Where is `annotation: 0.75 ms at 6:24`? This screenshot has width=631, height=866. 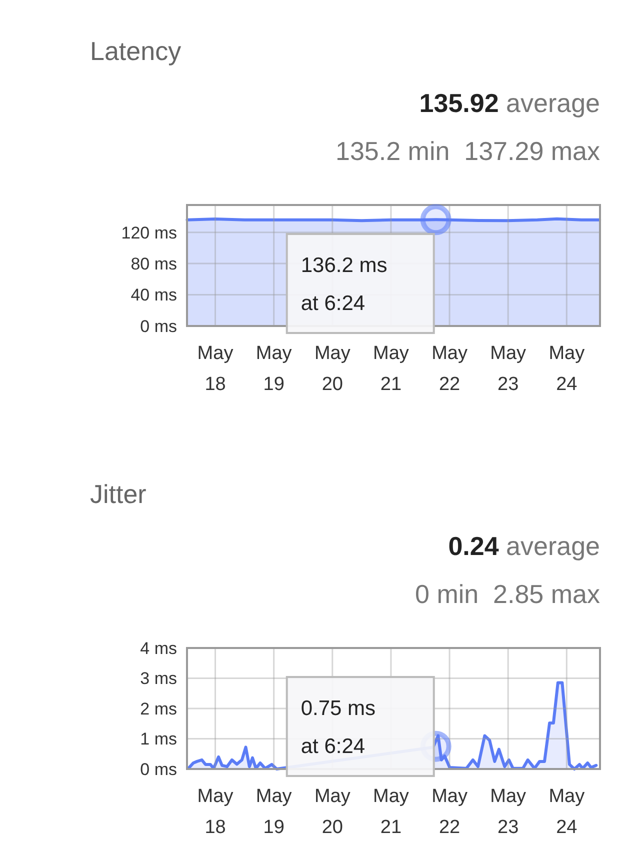
annotation: 0.75 ms at 6:24 is located at coordinates (338, 727).